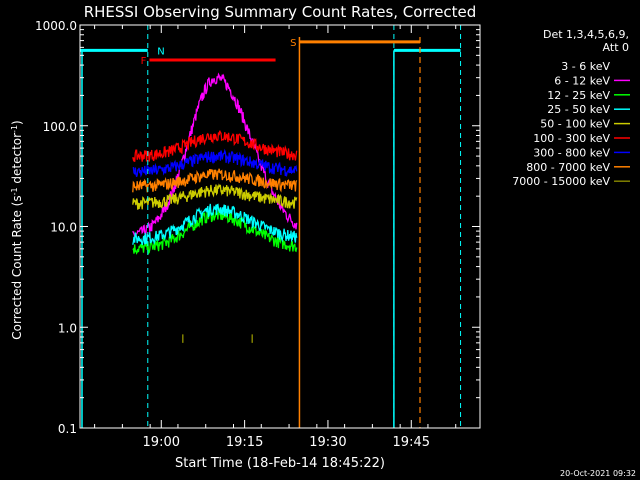 The height and width of the screenshot is (480, 640). I want to click on legend-entry-label: 25 - 50 keV, so click(578, 109).